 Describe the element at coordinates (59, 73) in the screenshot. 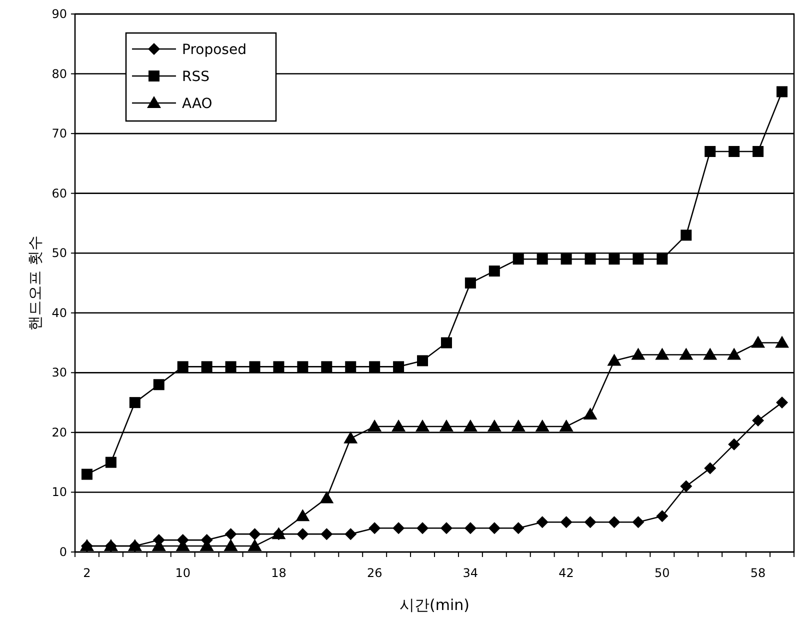

I see `y-tick-label: 80` at that location.